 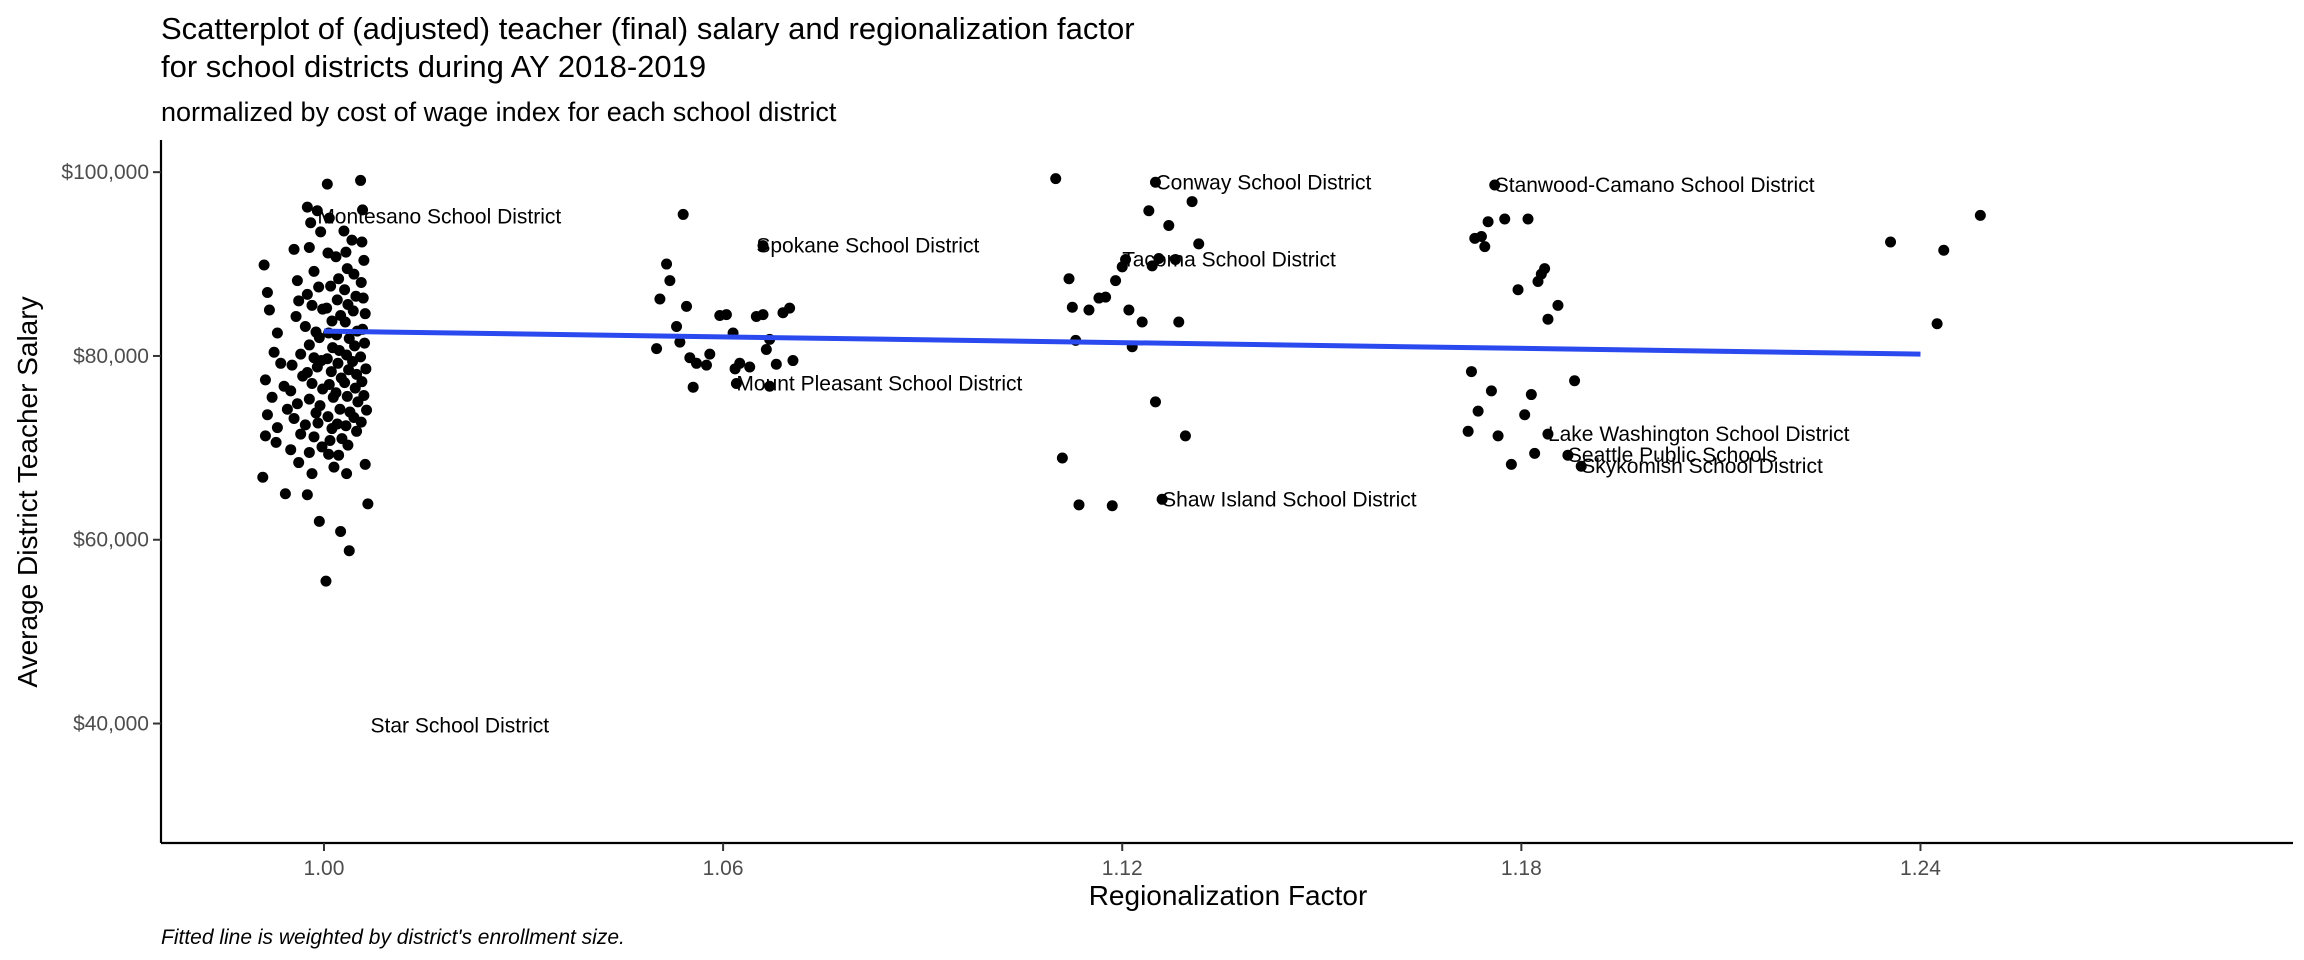 I want to click on y-tick-label: $60,000, so click(x=111, y=540).